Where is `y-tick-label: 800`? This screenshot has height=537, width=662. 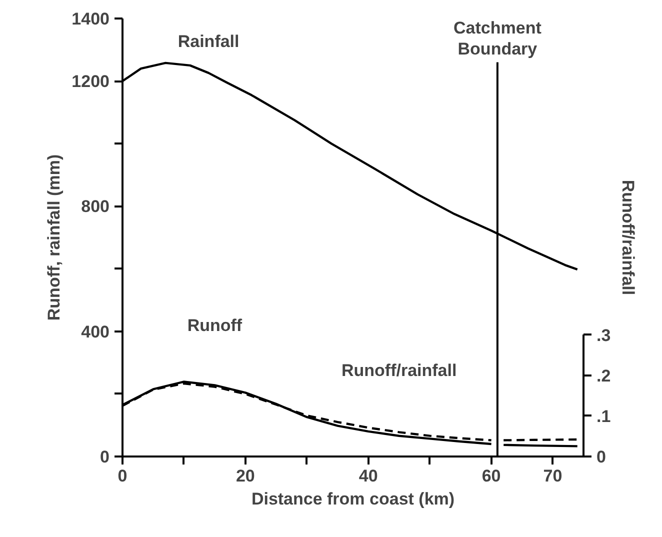
y-tick-label: 800 is located at coordinates (95, 206).